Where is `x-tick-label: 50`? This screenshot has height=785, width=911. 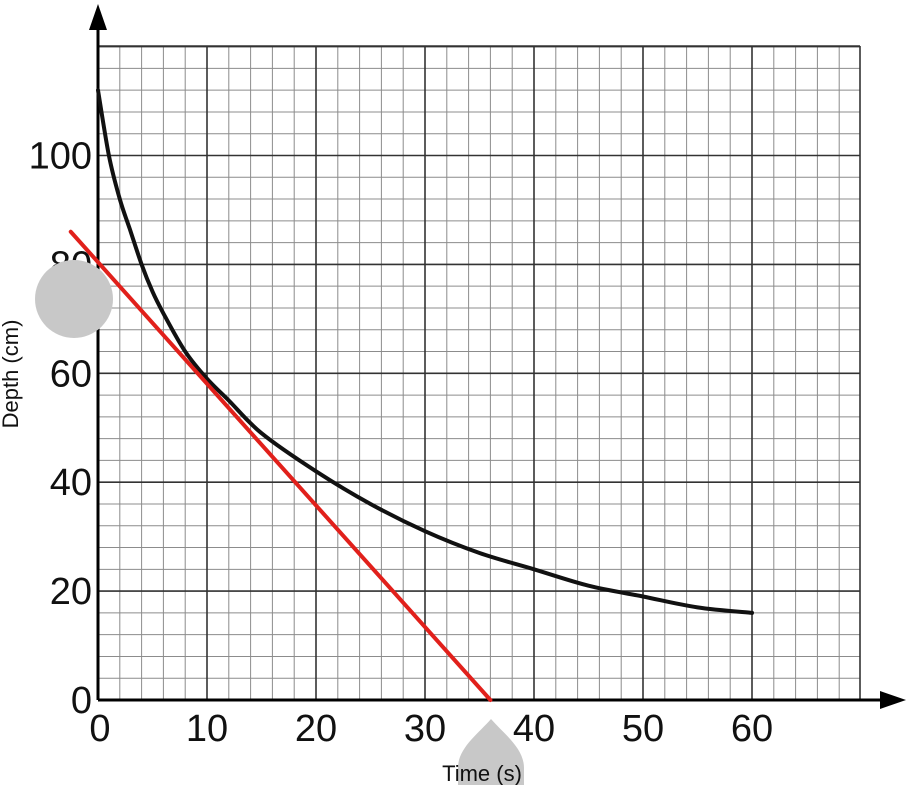
x-tick-label: 50 is located at coordinates (643, 729).